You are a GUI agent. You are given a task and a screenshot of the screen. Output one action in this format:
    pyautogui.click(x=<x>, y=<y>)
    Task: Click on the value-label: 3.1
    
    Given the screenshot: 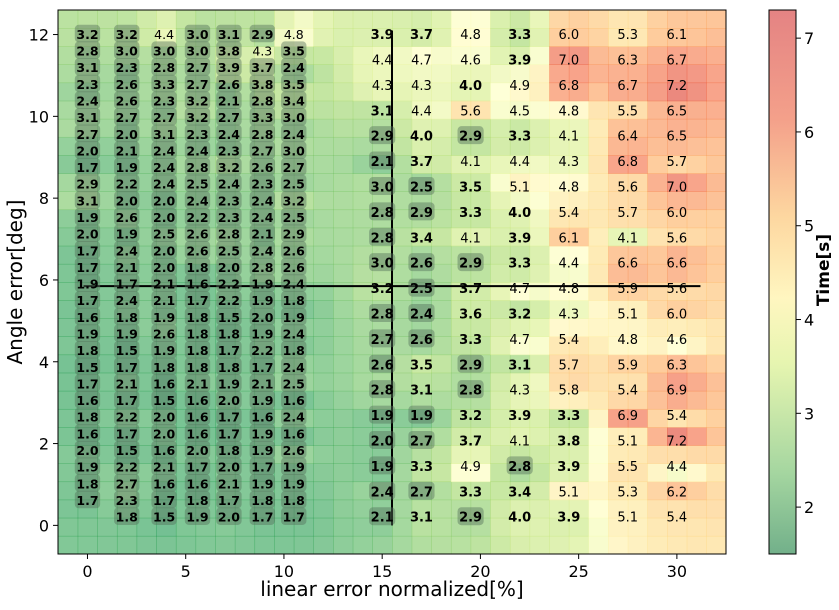 What is the action you would take?
    pyautogui.click(x=229, y=34)
    